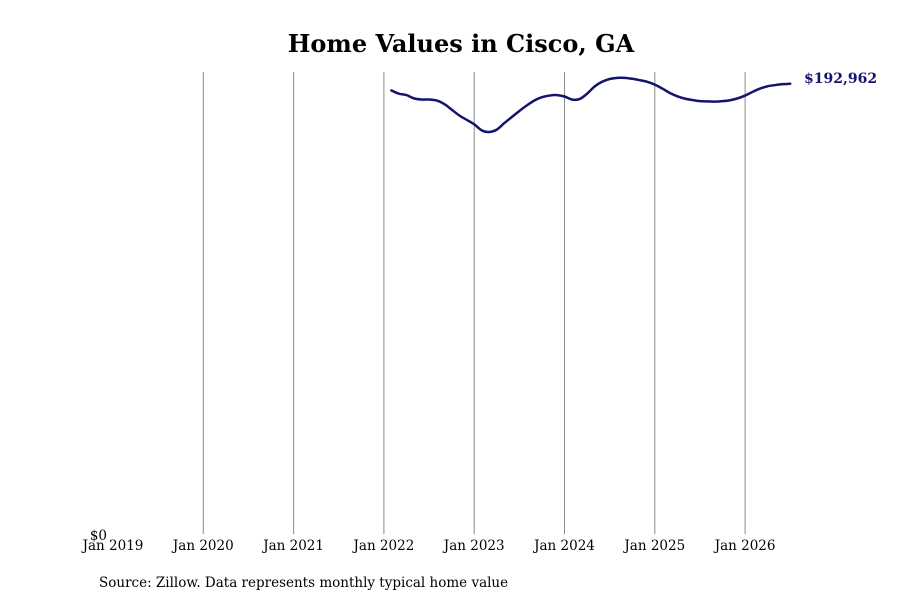 This screenshot has width=900, height=600. Describe the element at coordinates (563, 546) in the screenshot. I see `x-tick-label: Jan 2024` at that location.